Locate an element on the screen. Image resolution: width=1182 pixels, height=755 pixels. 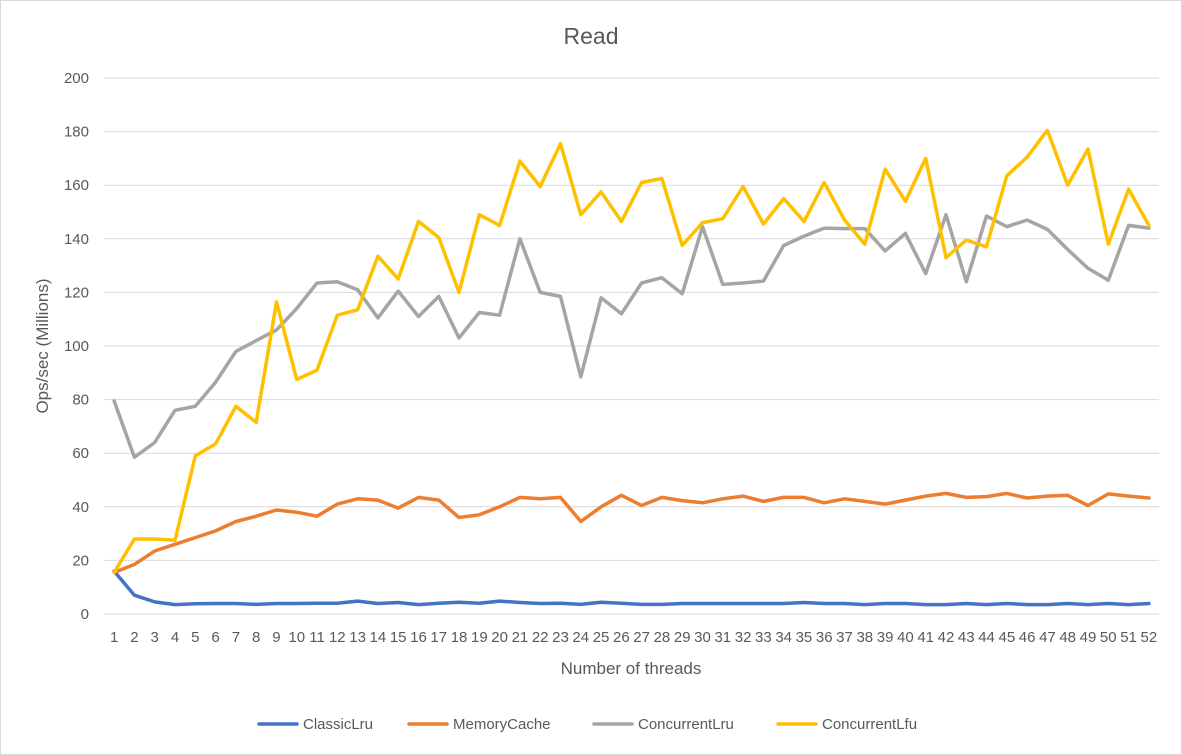
x-tick-label: 34 is located at coordinates (783, 637).